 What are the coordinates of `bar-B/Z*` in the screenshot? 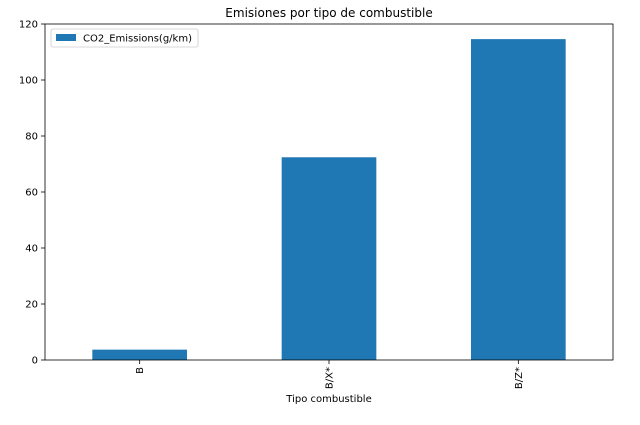 It's located at (518, 200).